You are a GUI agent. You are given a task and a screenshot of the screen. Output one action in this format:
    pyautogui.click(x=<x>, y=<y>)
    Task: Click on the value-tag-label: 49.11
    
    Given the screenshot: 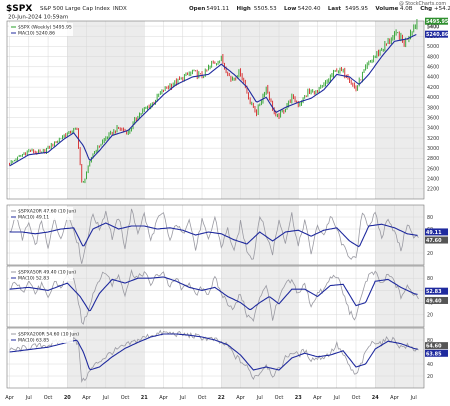 What is the action you would take?
    pyautogui.click(x=434, y=233)
    